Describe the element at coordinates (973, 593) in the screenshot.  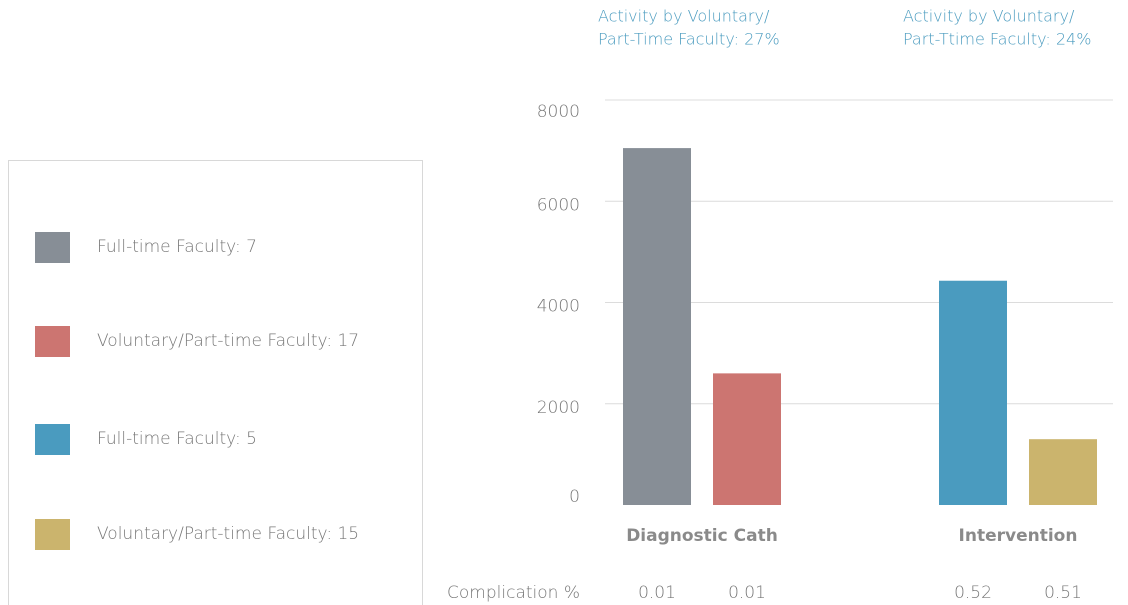
I see `complication-value: 0.52` at that location.